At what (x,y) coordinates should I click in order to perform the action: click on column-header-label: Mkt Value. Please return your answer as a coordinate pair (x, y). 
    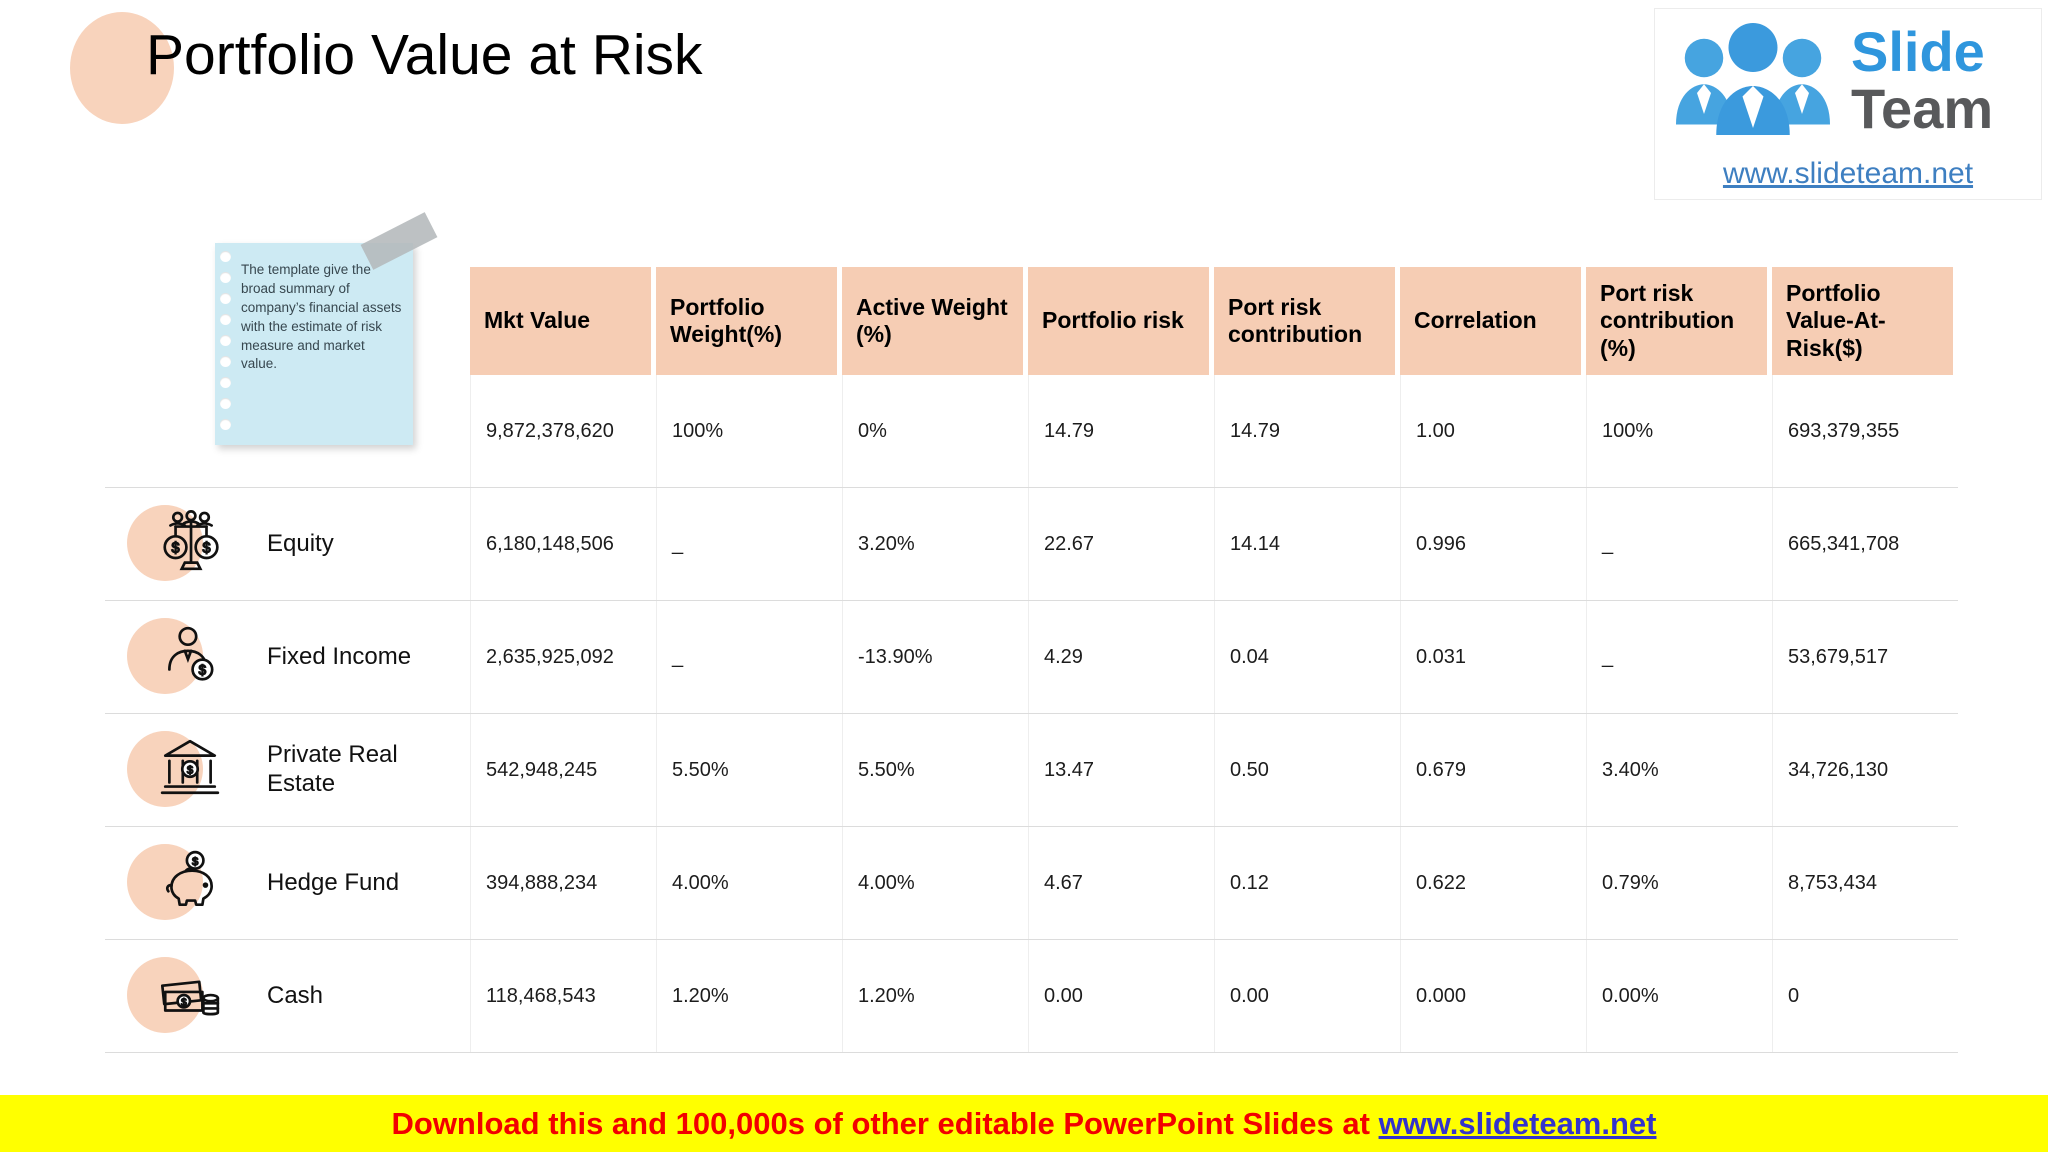
    Looking at the image, I should click on (560, 321).